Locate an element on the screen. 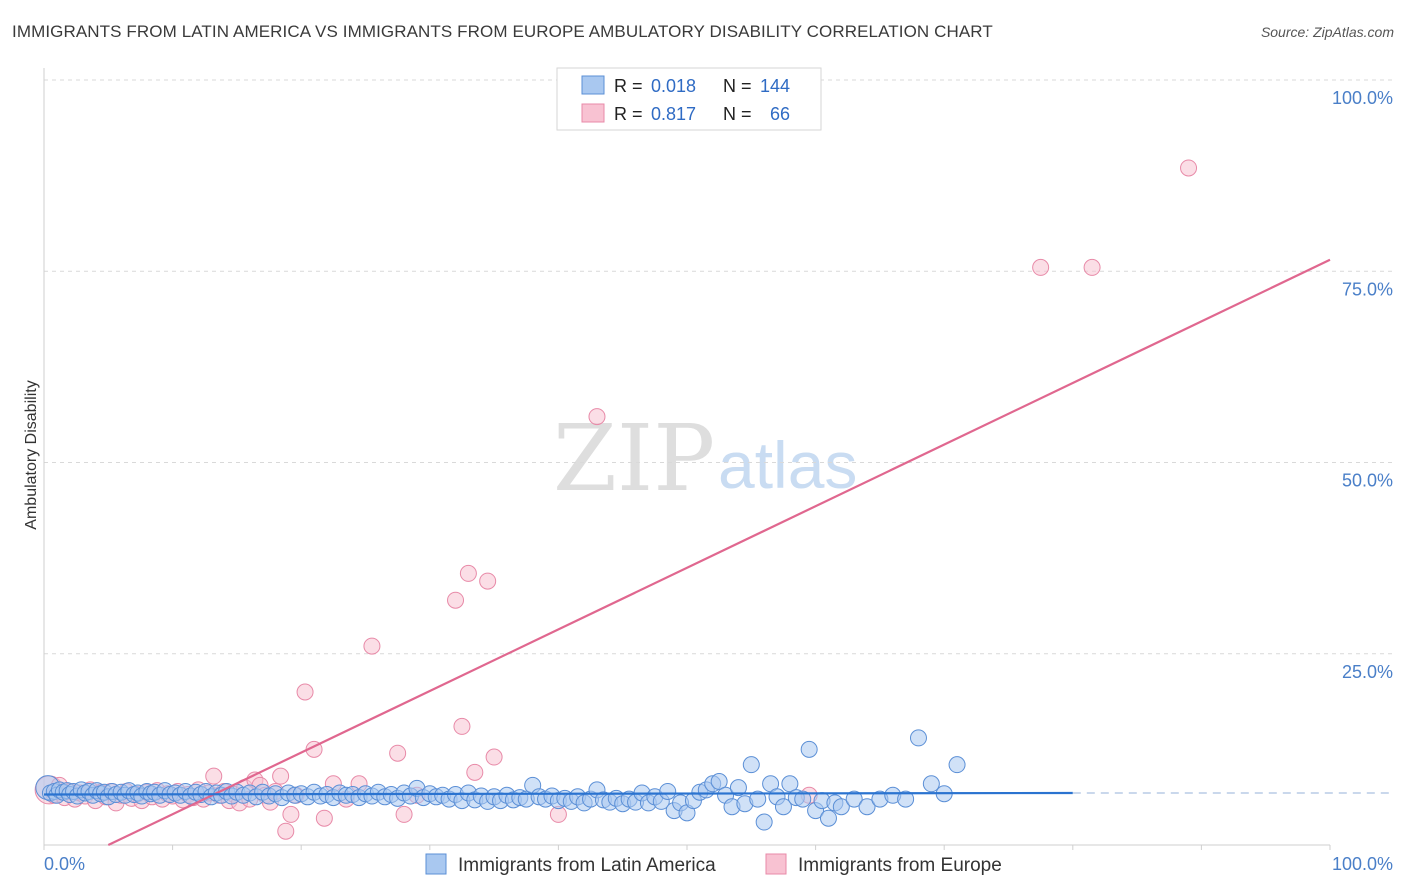  source-label: Source: ZipAtlas.com is located at coordinates (1327, 32).